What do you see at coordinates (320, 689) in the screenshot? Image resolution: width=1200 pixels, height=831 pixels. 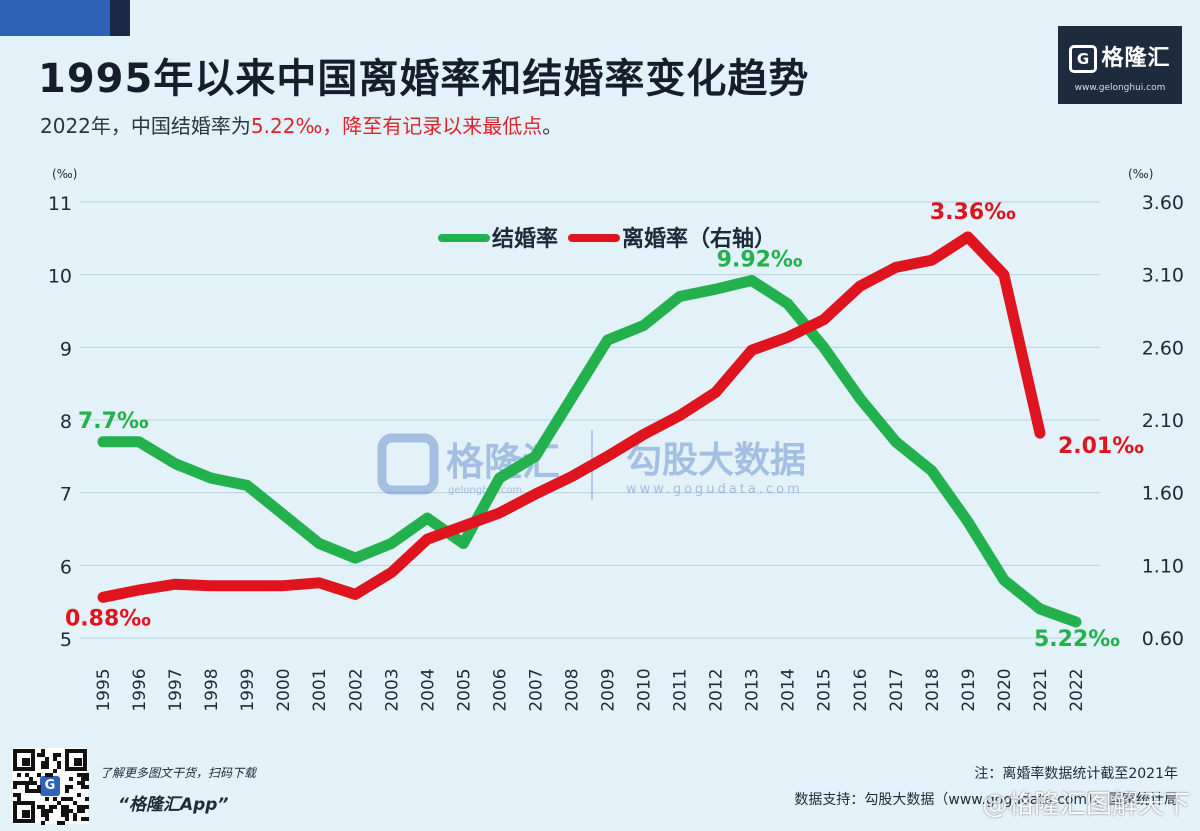 I see `x-tick-label: 2001` at bounding box center [320, 689].